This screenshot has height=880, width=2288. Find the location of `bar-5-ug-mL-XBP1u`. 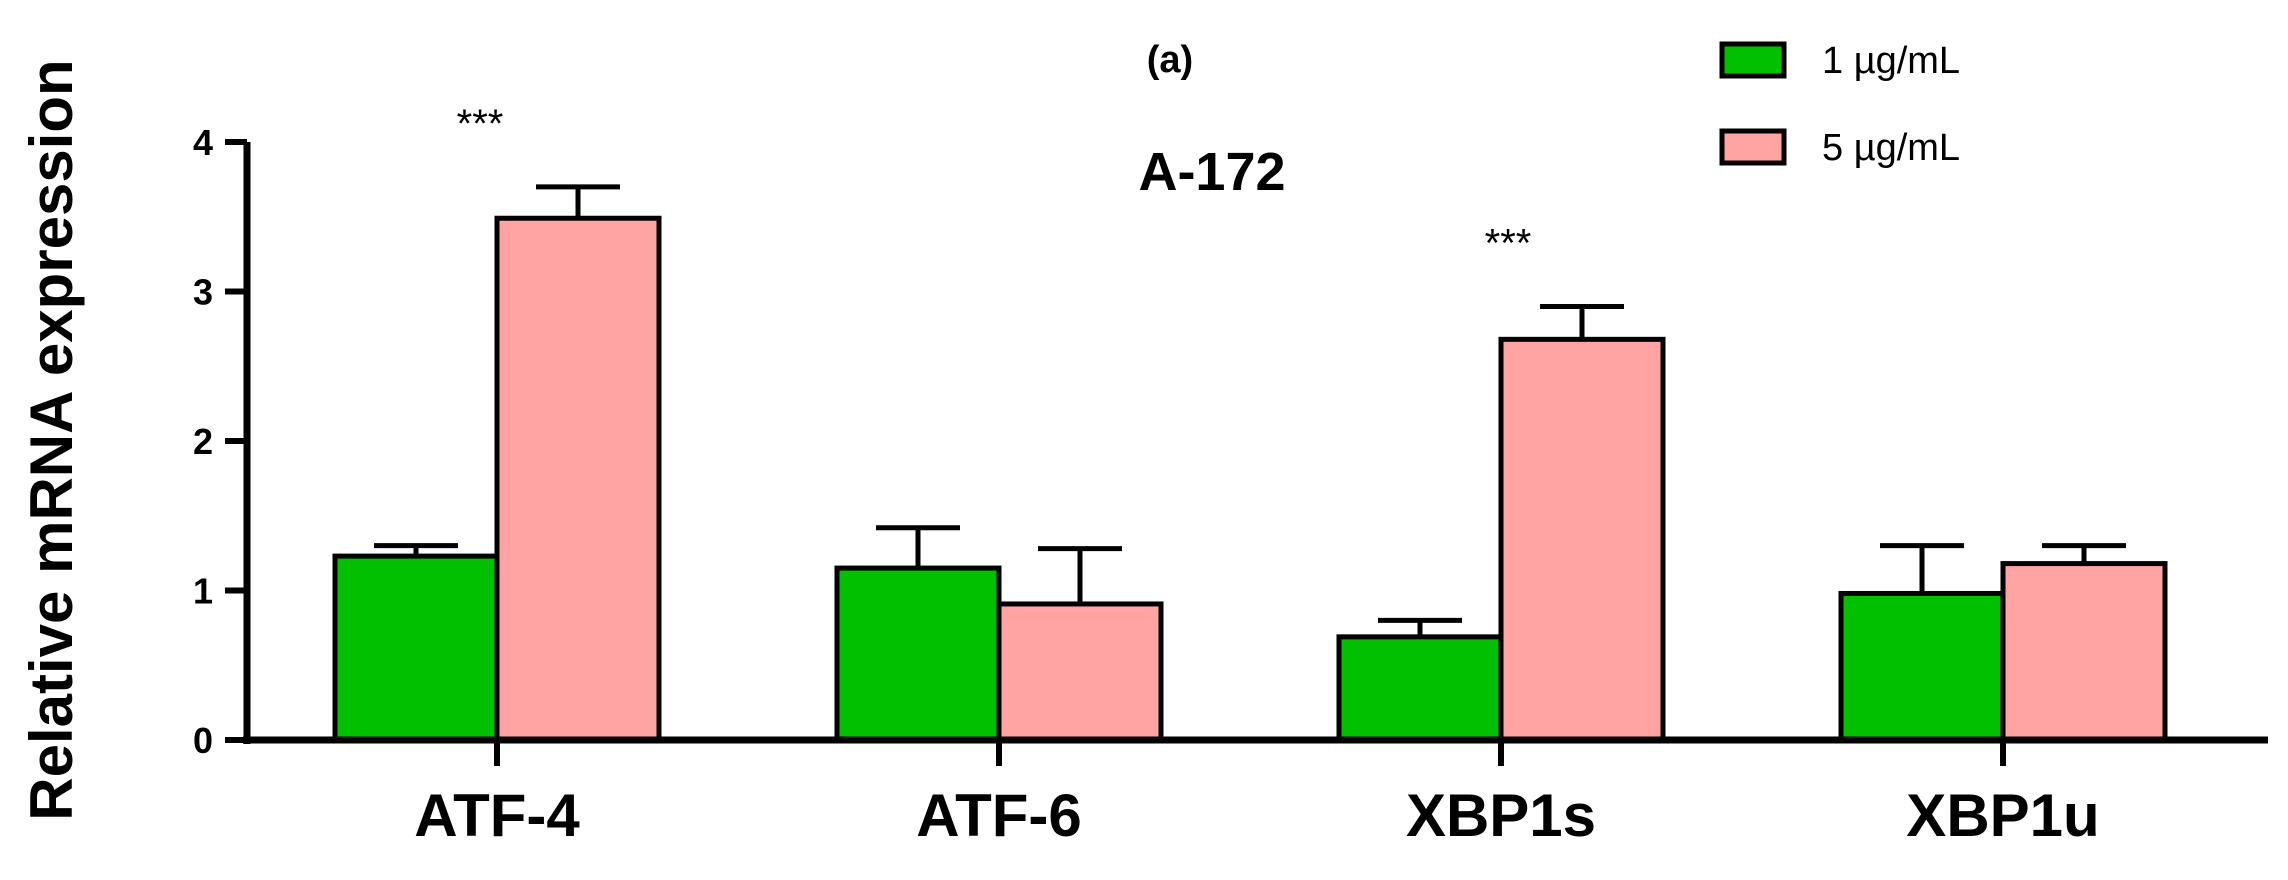

bar-5-ug-mL-XBP1u is located at coordinates (2084, 652).